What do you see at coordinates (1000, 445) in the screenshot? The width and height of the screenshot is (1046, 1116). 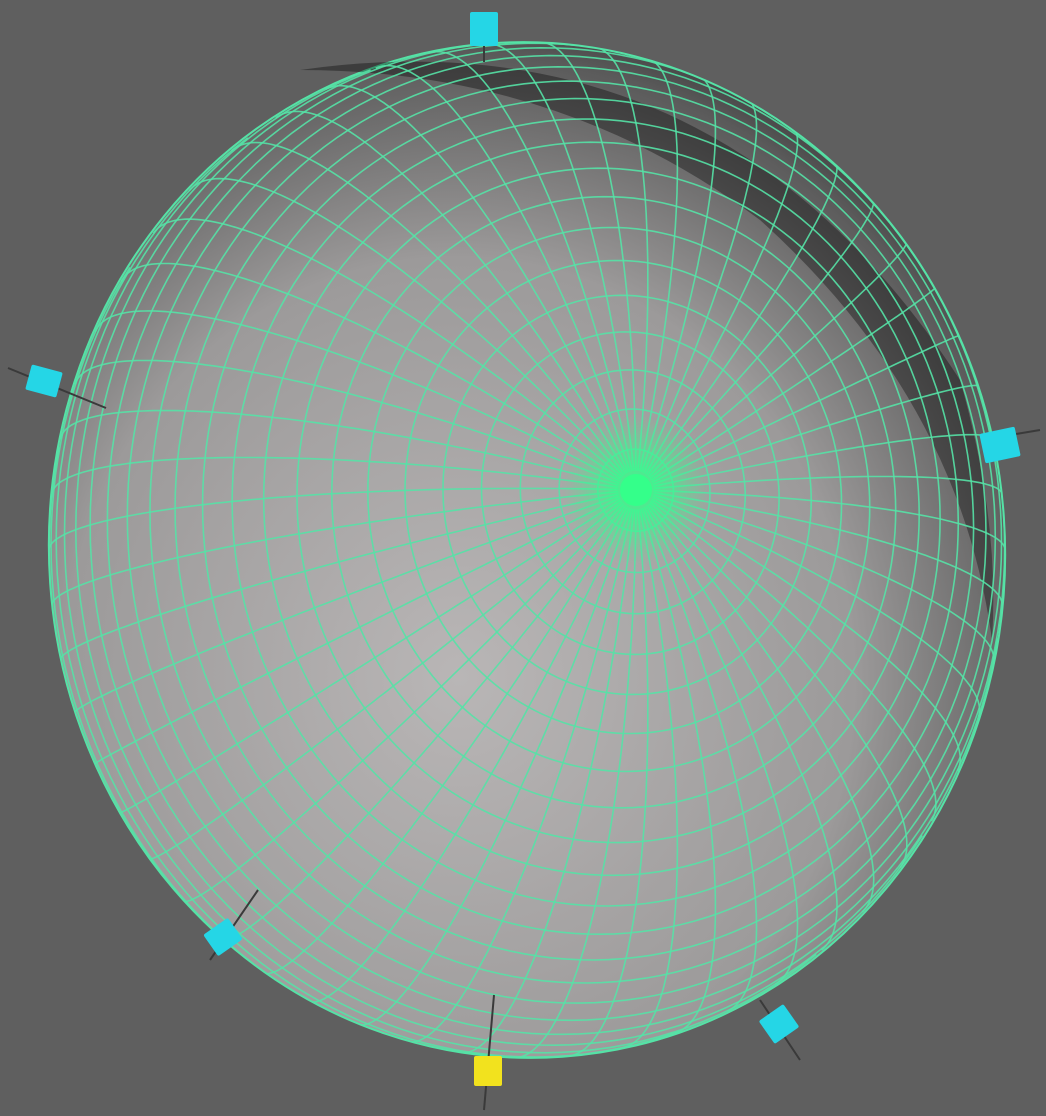 I see `control-handle-right` at bounding box center [1000, 445].